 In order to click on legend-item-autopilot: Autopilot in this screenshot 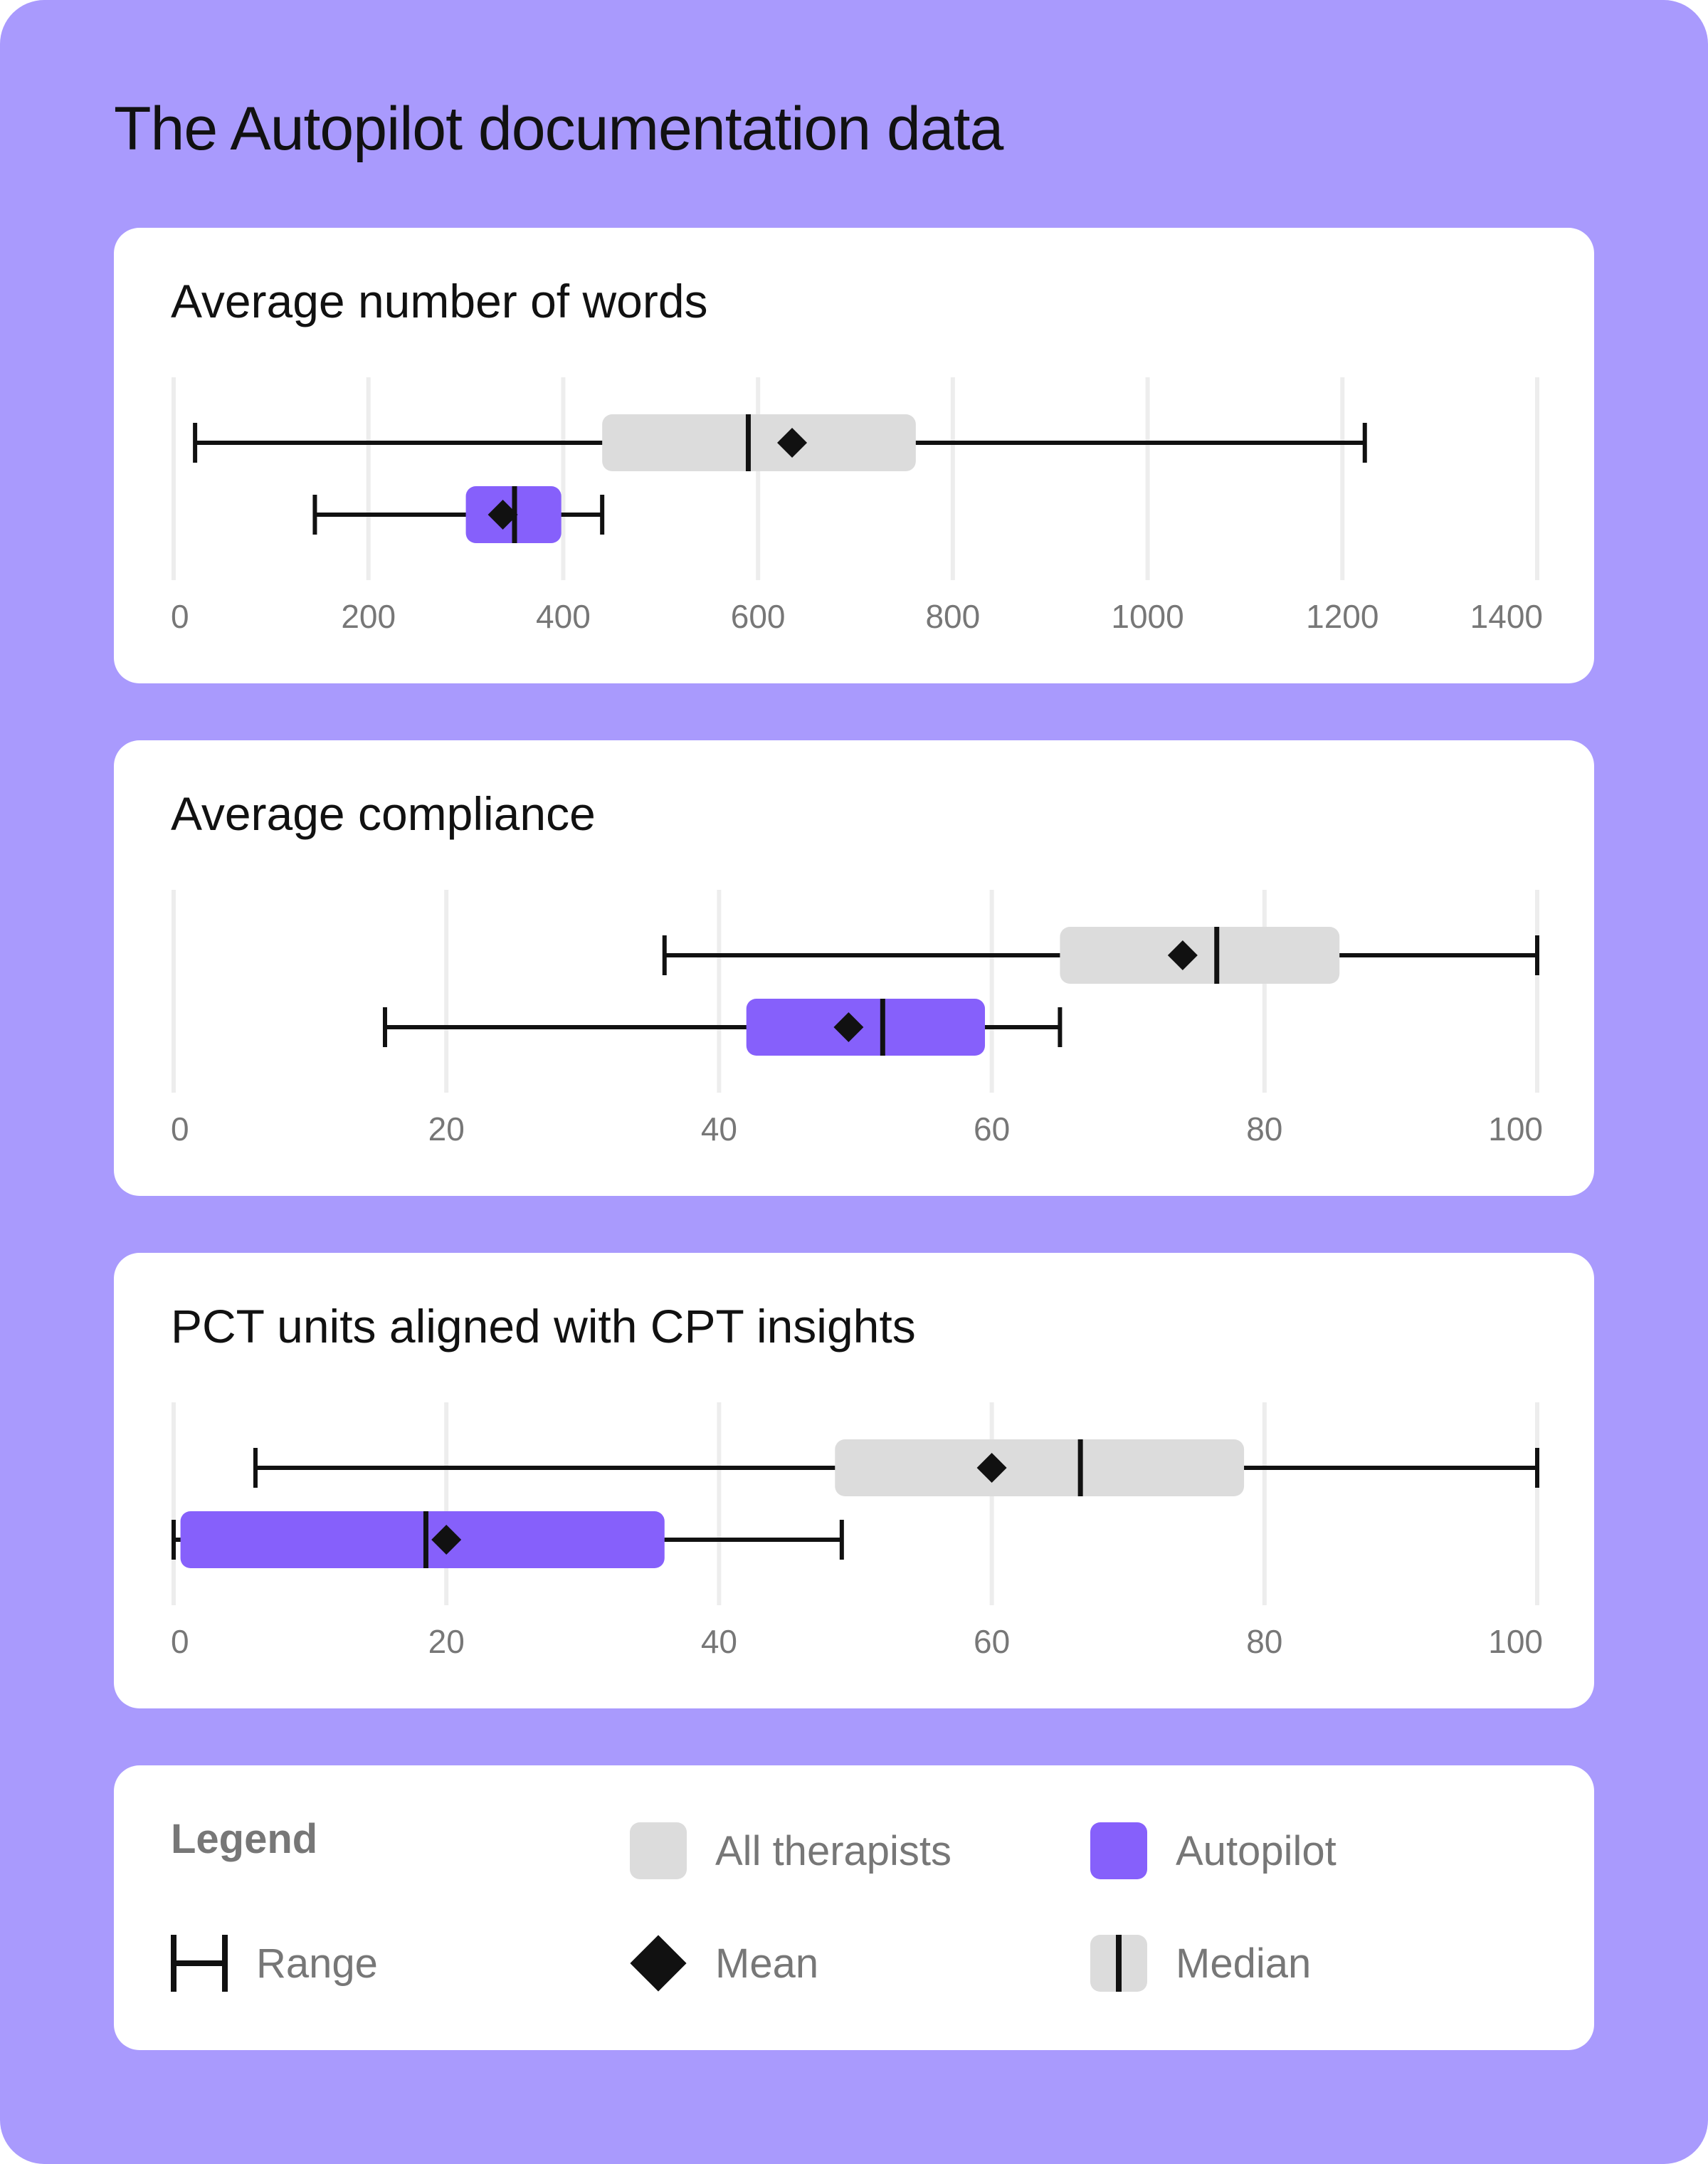, I will do `click(1213, 1851)`.